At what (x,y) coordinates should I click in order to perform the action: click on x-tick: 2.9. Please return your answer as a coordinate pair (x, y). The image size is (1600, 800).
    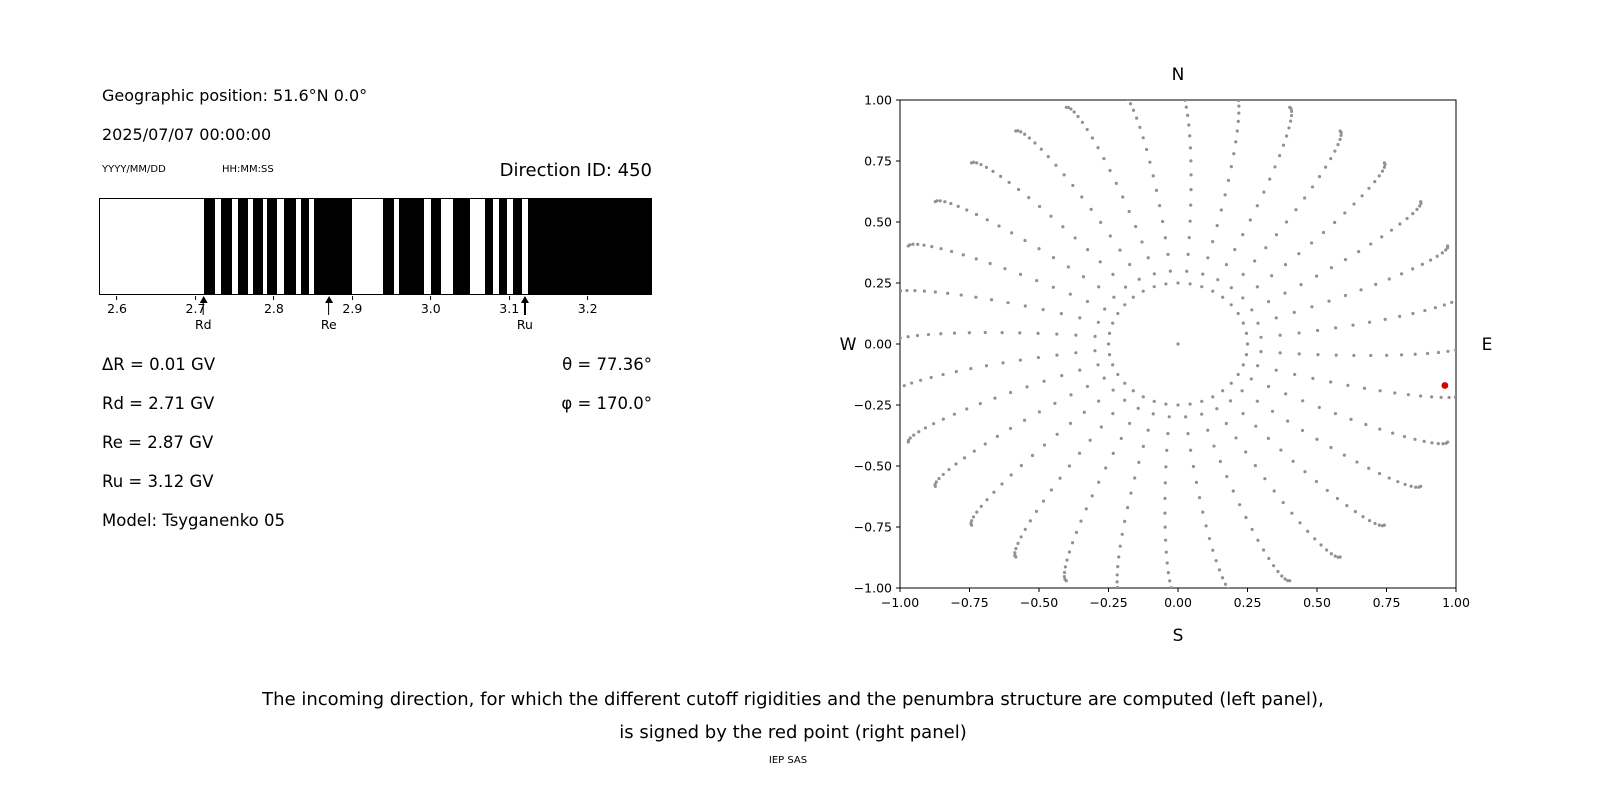
    Looking at the image, I should click on (352, 306).